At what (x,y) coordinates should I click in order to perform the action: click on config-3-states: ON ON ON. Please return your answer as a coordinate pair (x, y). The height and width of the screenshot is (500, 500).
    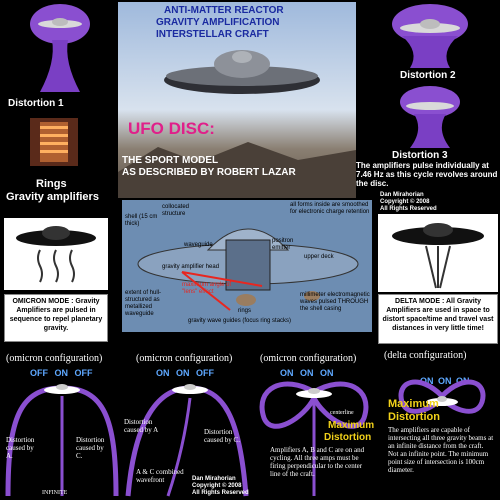
    Looking at the image, I should click on (307, 373).